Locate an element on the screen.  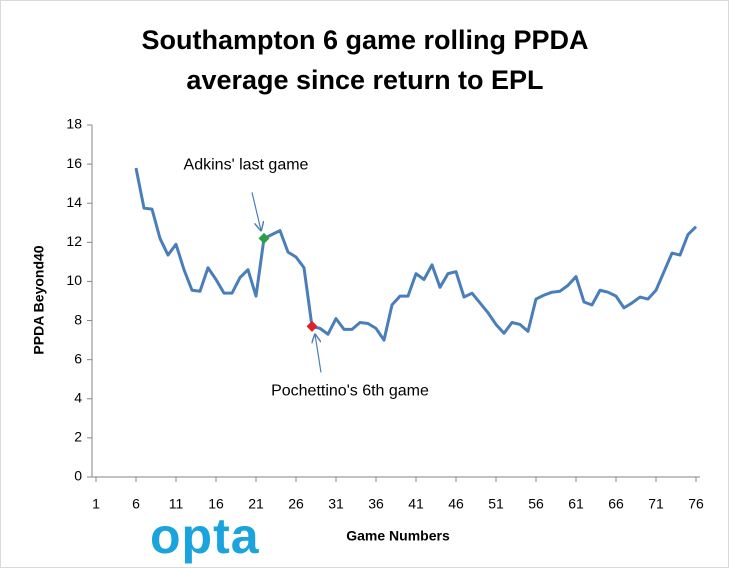
logo: opta is located at coordinates (205, 536).